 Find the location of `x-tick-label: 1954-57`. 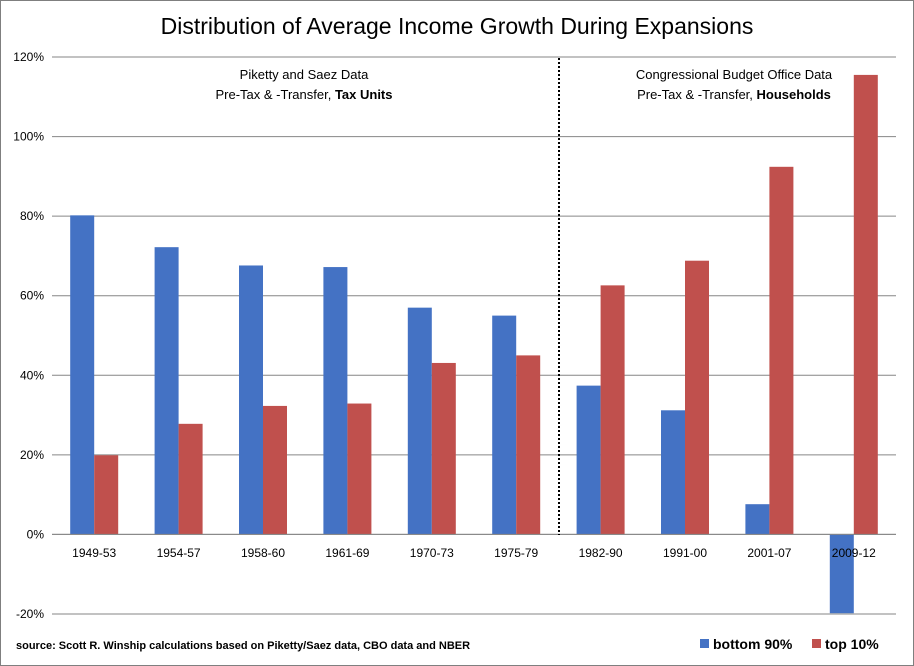

x-tick-label: 1954-57 is located at coordinates (179, 553).